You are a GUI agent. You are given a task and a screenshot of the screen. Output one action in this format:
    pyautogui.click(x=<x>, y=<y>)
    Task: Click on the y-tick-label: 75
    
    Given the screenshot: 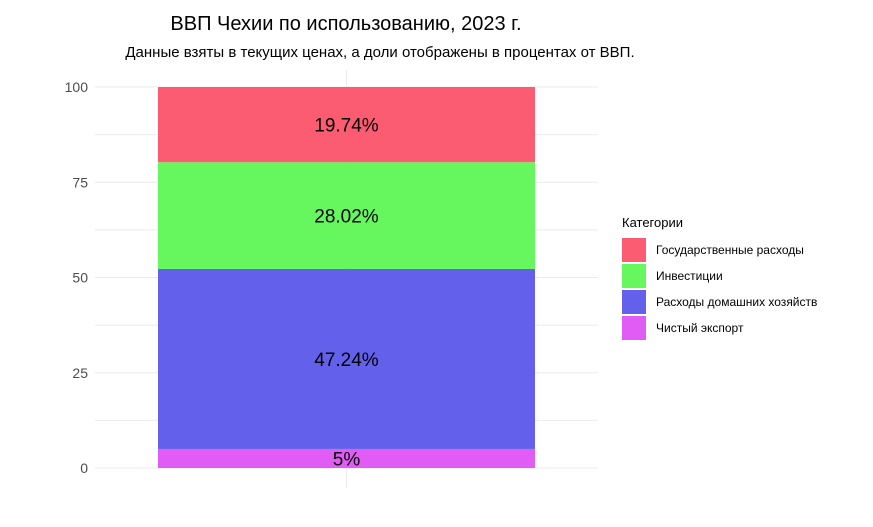 What is the action you would take?
    pyautogui.click(x=80, y=182)
    